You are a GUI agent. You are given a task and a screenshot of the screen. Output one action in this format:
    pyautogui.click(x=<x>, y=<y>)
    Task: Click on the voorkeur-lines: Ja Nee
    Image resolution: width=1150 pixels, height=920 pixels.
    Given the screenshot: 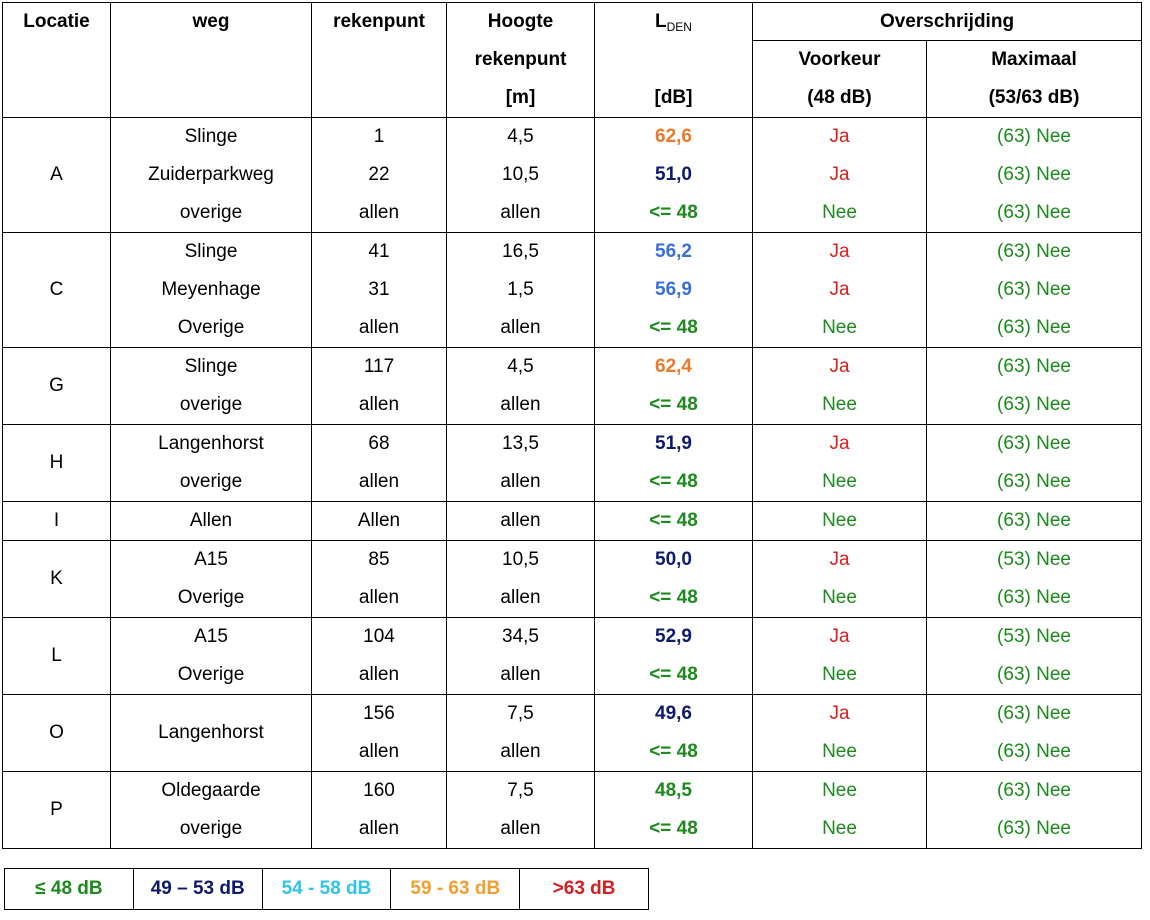 What is the action you would take?
    pyautogui.click(x=839, y=386)
    